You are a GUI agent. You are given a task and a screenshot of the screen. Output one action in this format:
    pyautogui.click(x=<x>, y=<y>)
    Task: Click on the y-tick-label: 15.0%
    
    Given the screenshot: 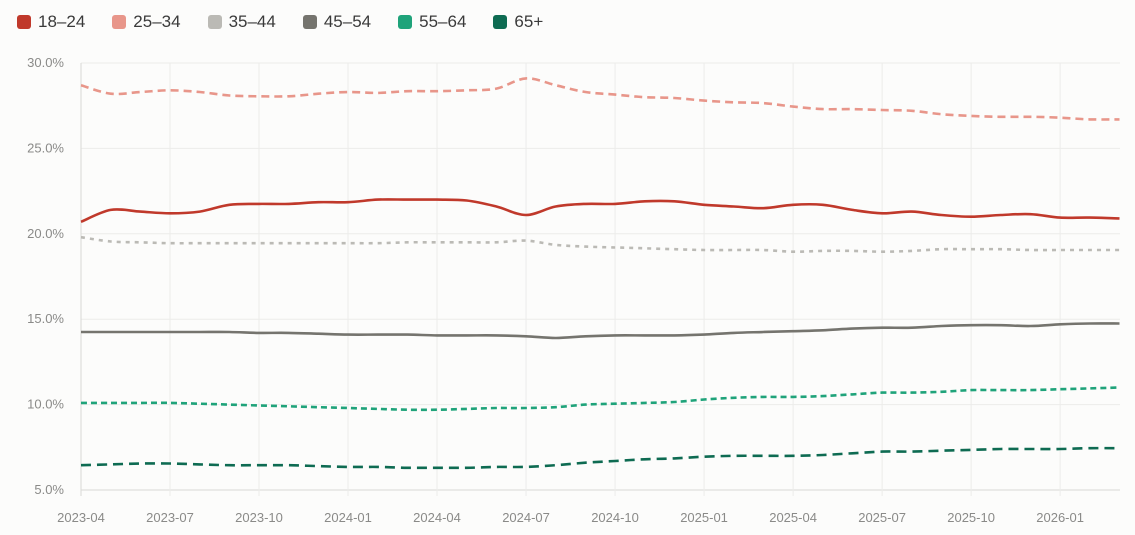 What is the action you would take?
    pyautogui.click(x=45, y=318)
    